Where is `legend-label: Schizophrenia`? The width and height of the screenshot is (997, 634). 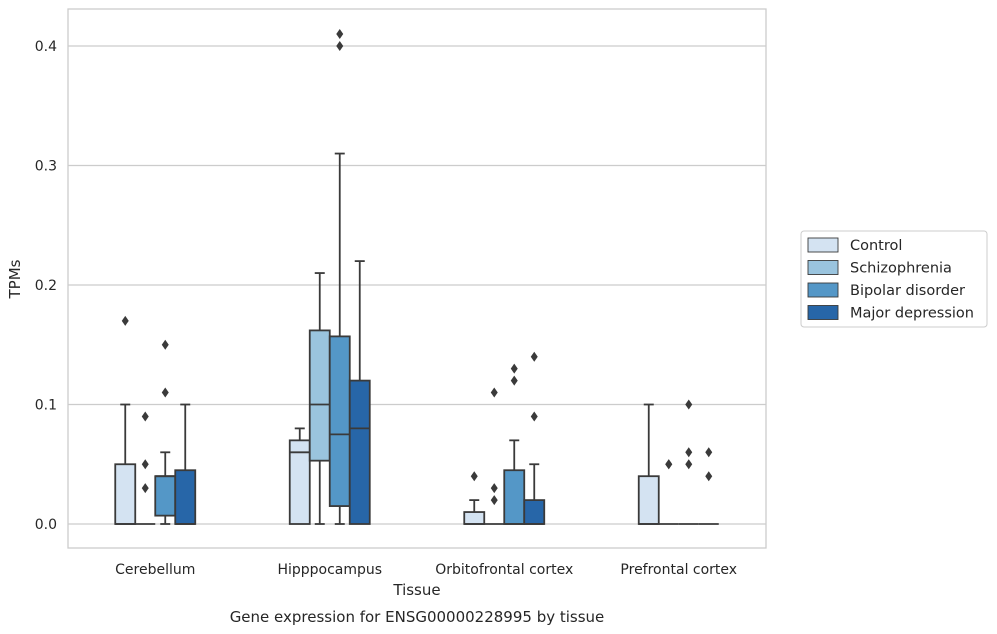
legend-label: Schizophrenia is located at coordinates (901, 269).